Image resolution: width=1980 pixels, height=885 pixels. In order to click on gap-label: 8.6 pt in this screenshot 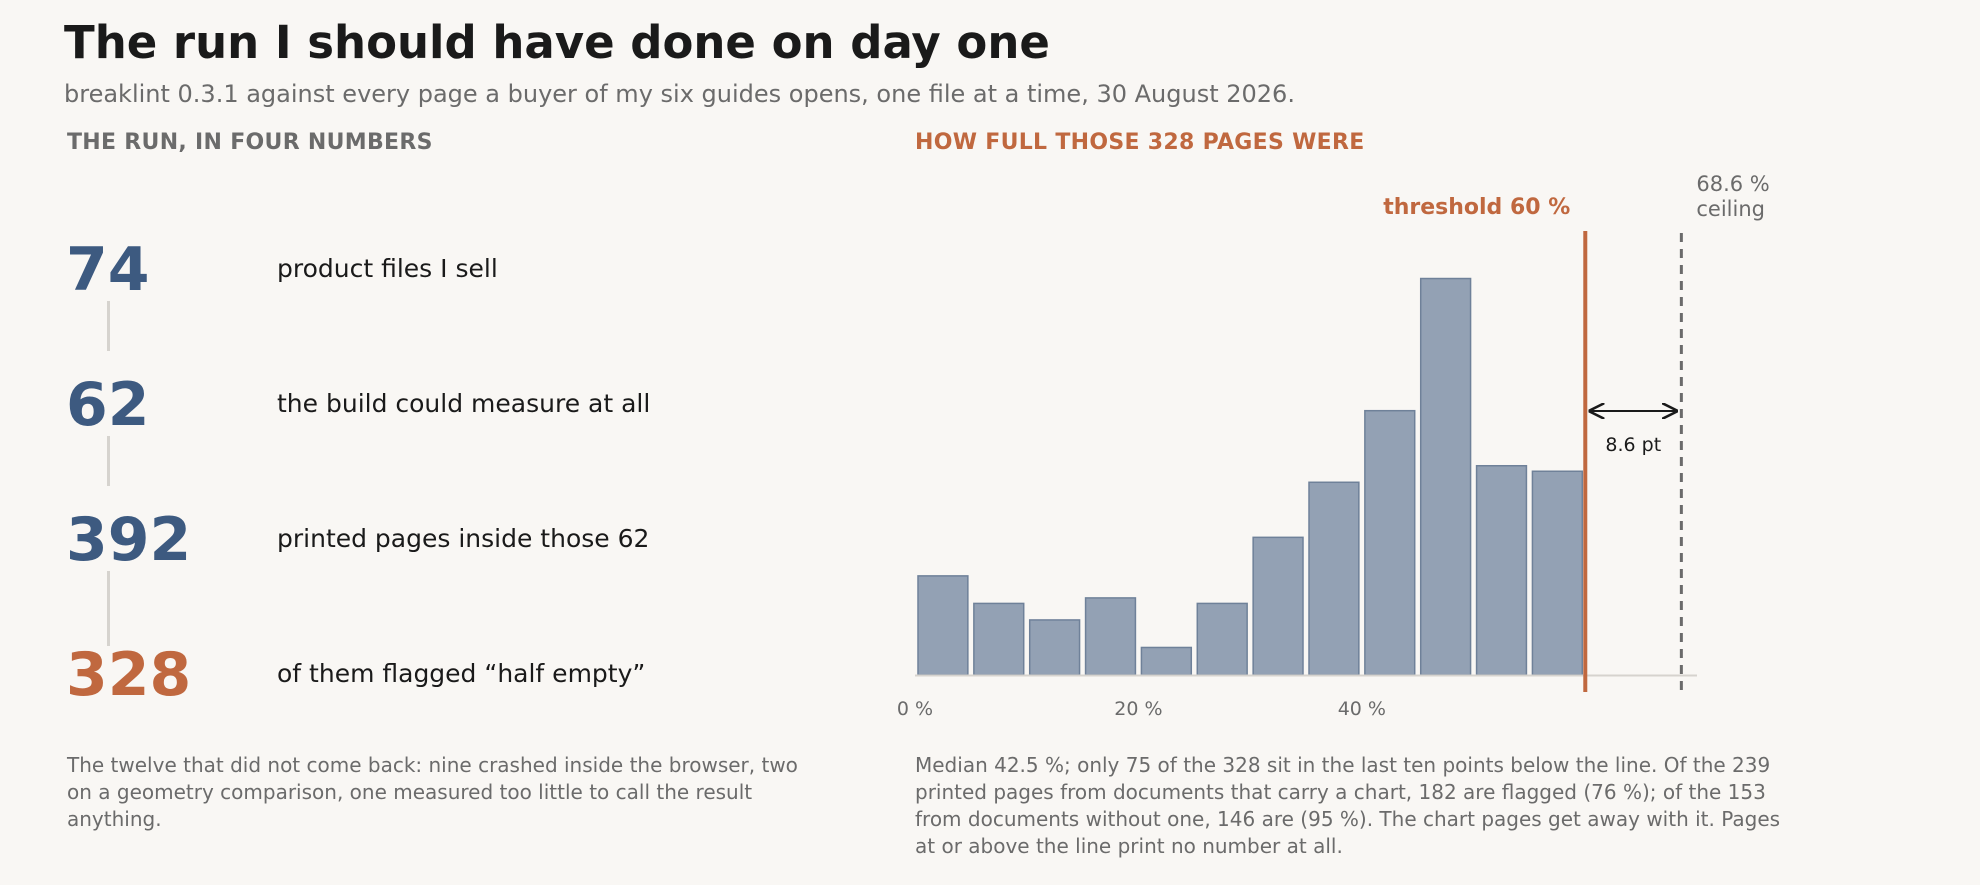, I will do `click(1633, 445)`.